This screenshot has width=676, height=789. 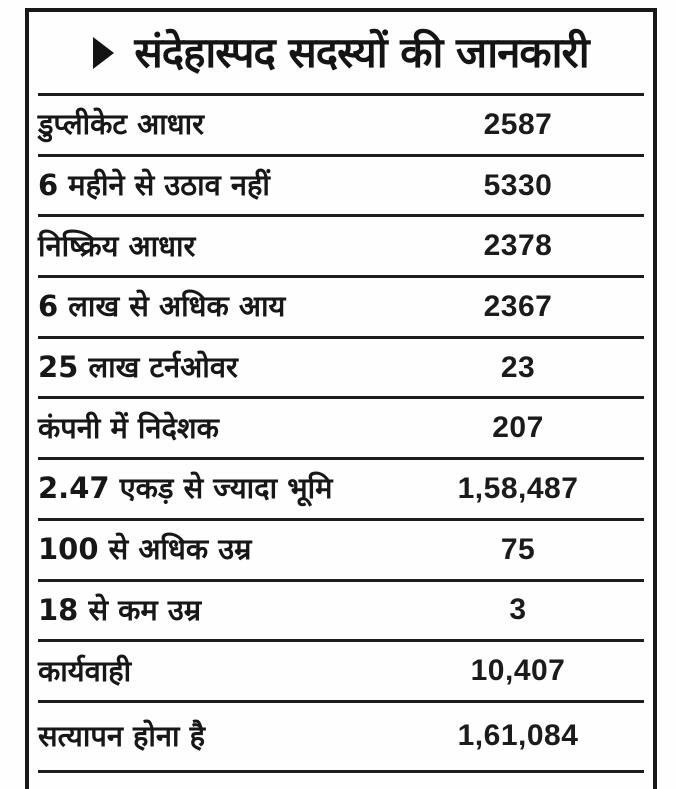 What do you see at coordinates (185, 488) in the screenshot?
I see `row-label: 2.47 एकड़ से ज्यादा भूमि` at bounding box center [185, 488].